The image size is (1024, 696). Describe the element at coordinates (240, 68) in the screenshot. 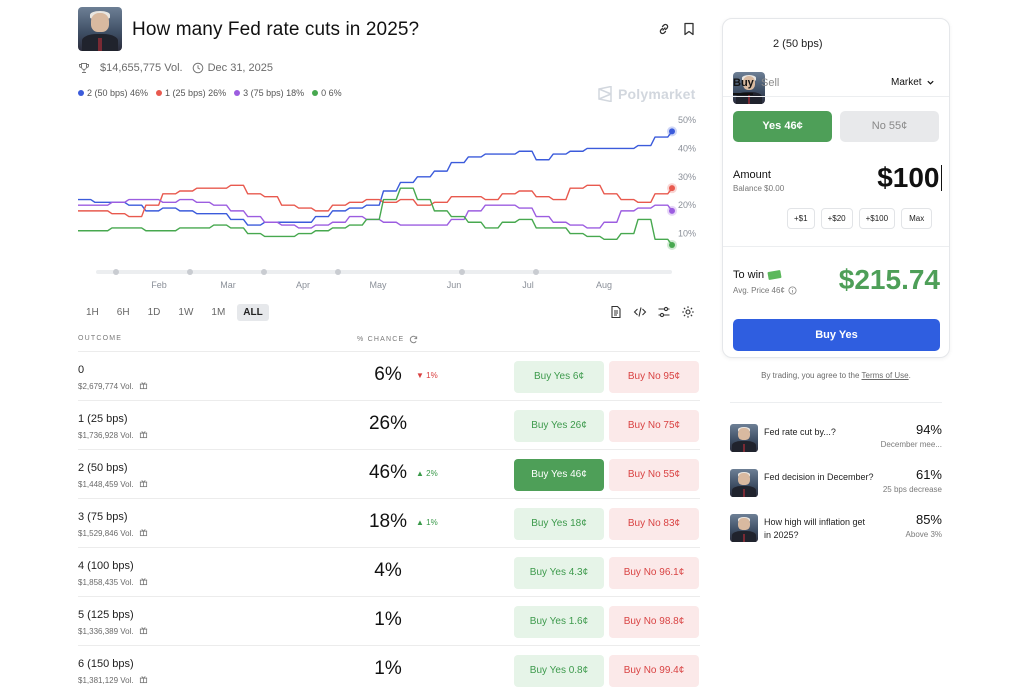

I see `market-end-date: Dec 31, 2025` at that location.